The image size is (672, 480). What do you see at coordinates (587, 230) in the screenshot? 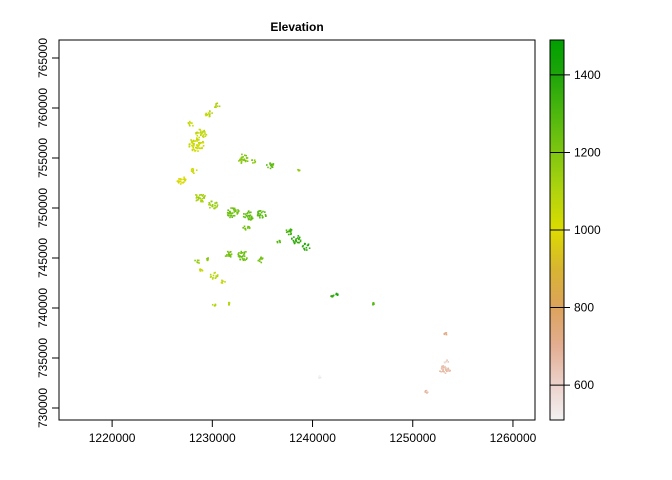
I see `colorbar-tick-label: 1000` at bounding box center [587, 230].